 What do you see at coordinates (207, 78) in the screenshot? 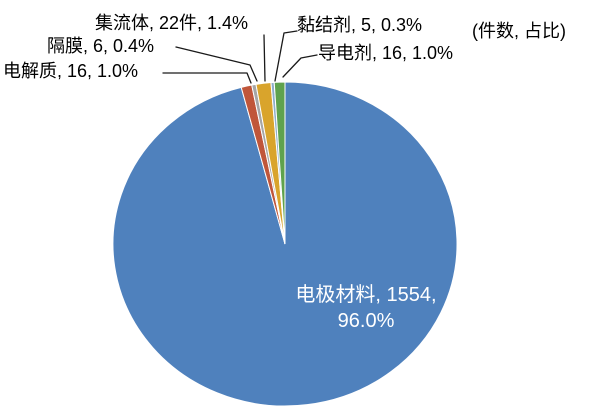
I see `leader-line-electrolyte` at bounding box center [207, 78].